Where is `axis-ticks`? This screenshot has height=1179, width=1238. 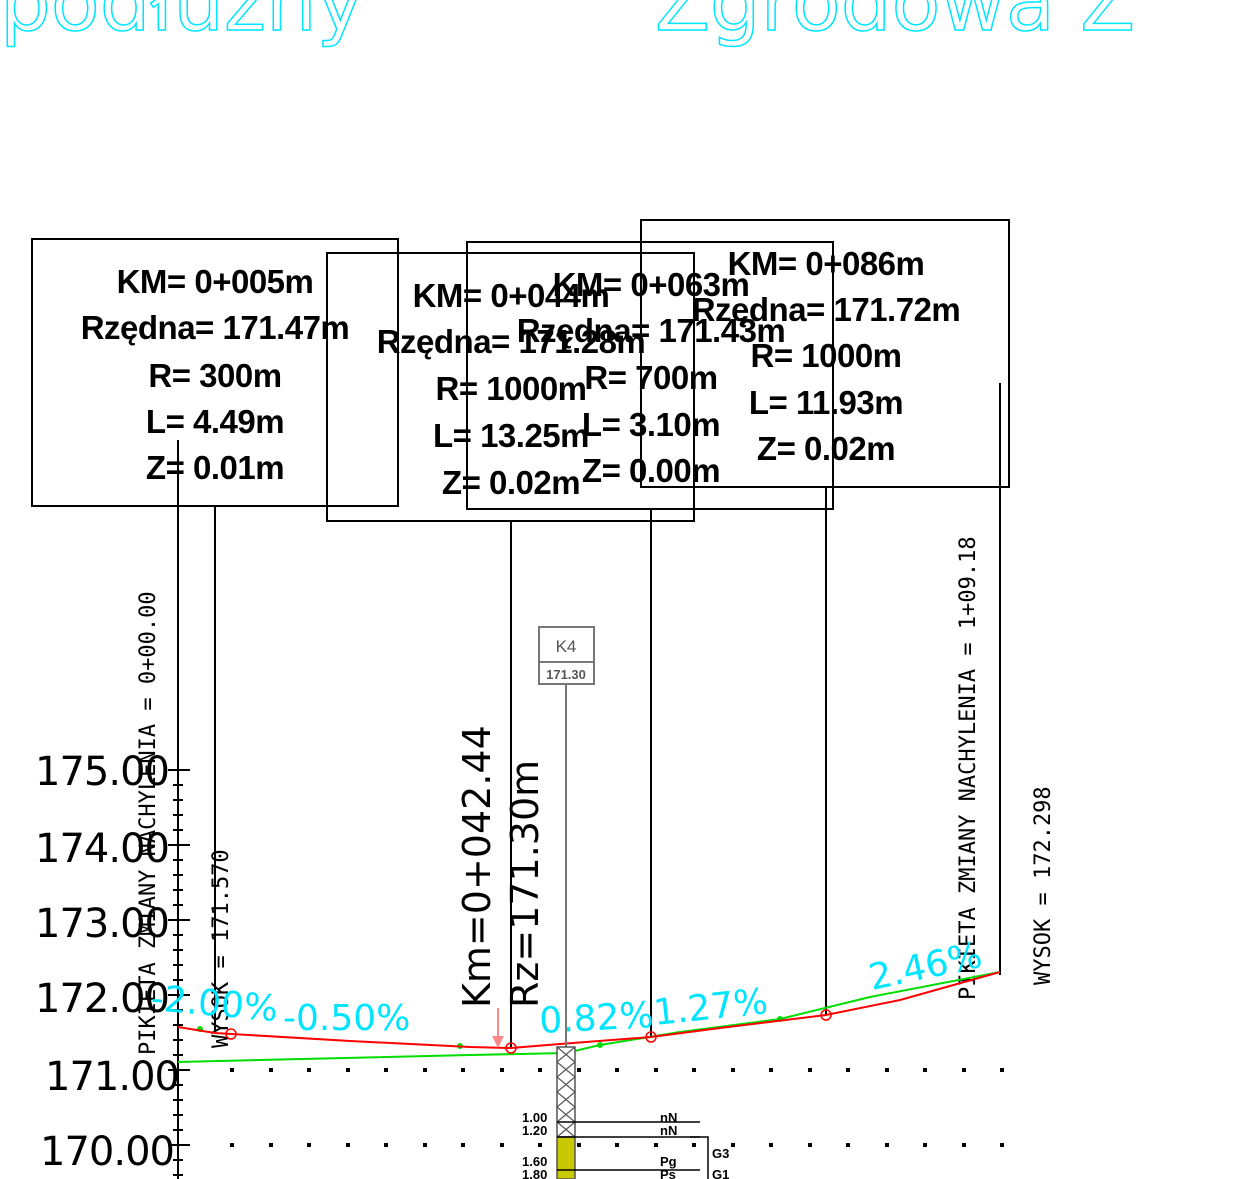 axis-ticks is located at coordinates (179, 972).